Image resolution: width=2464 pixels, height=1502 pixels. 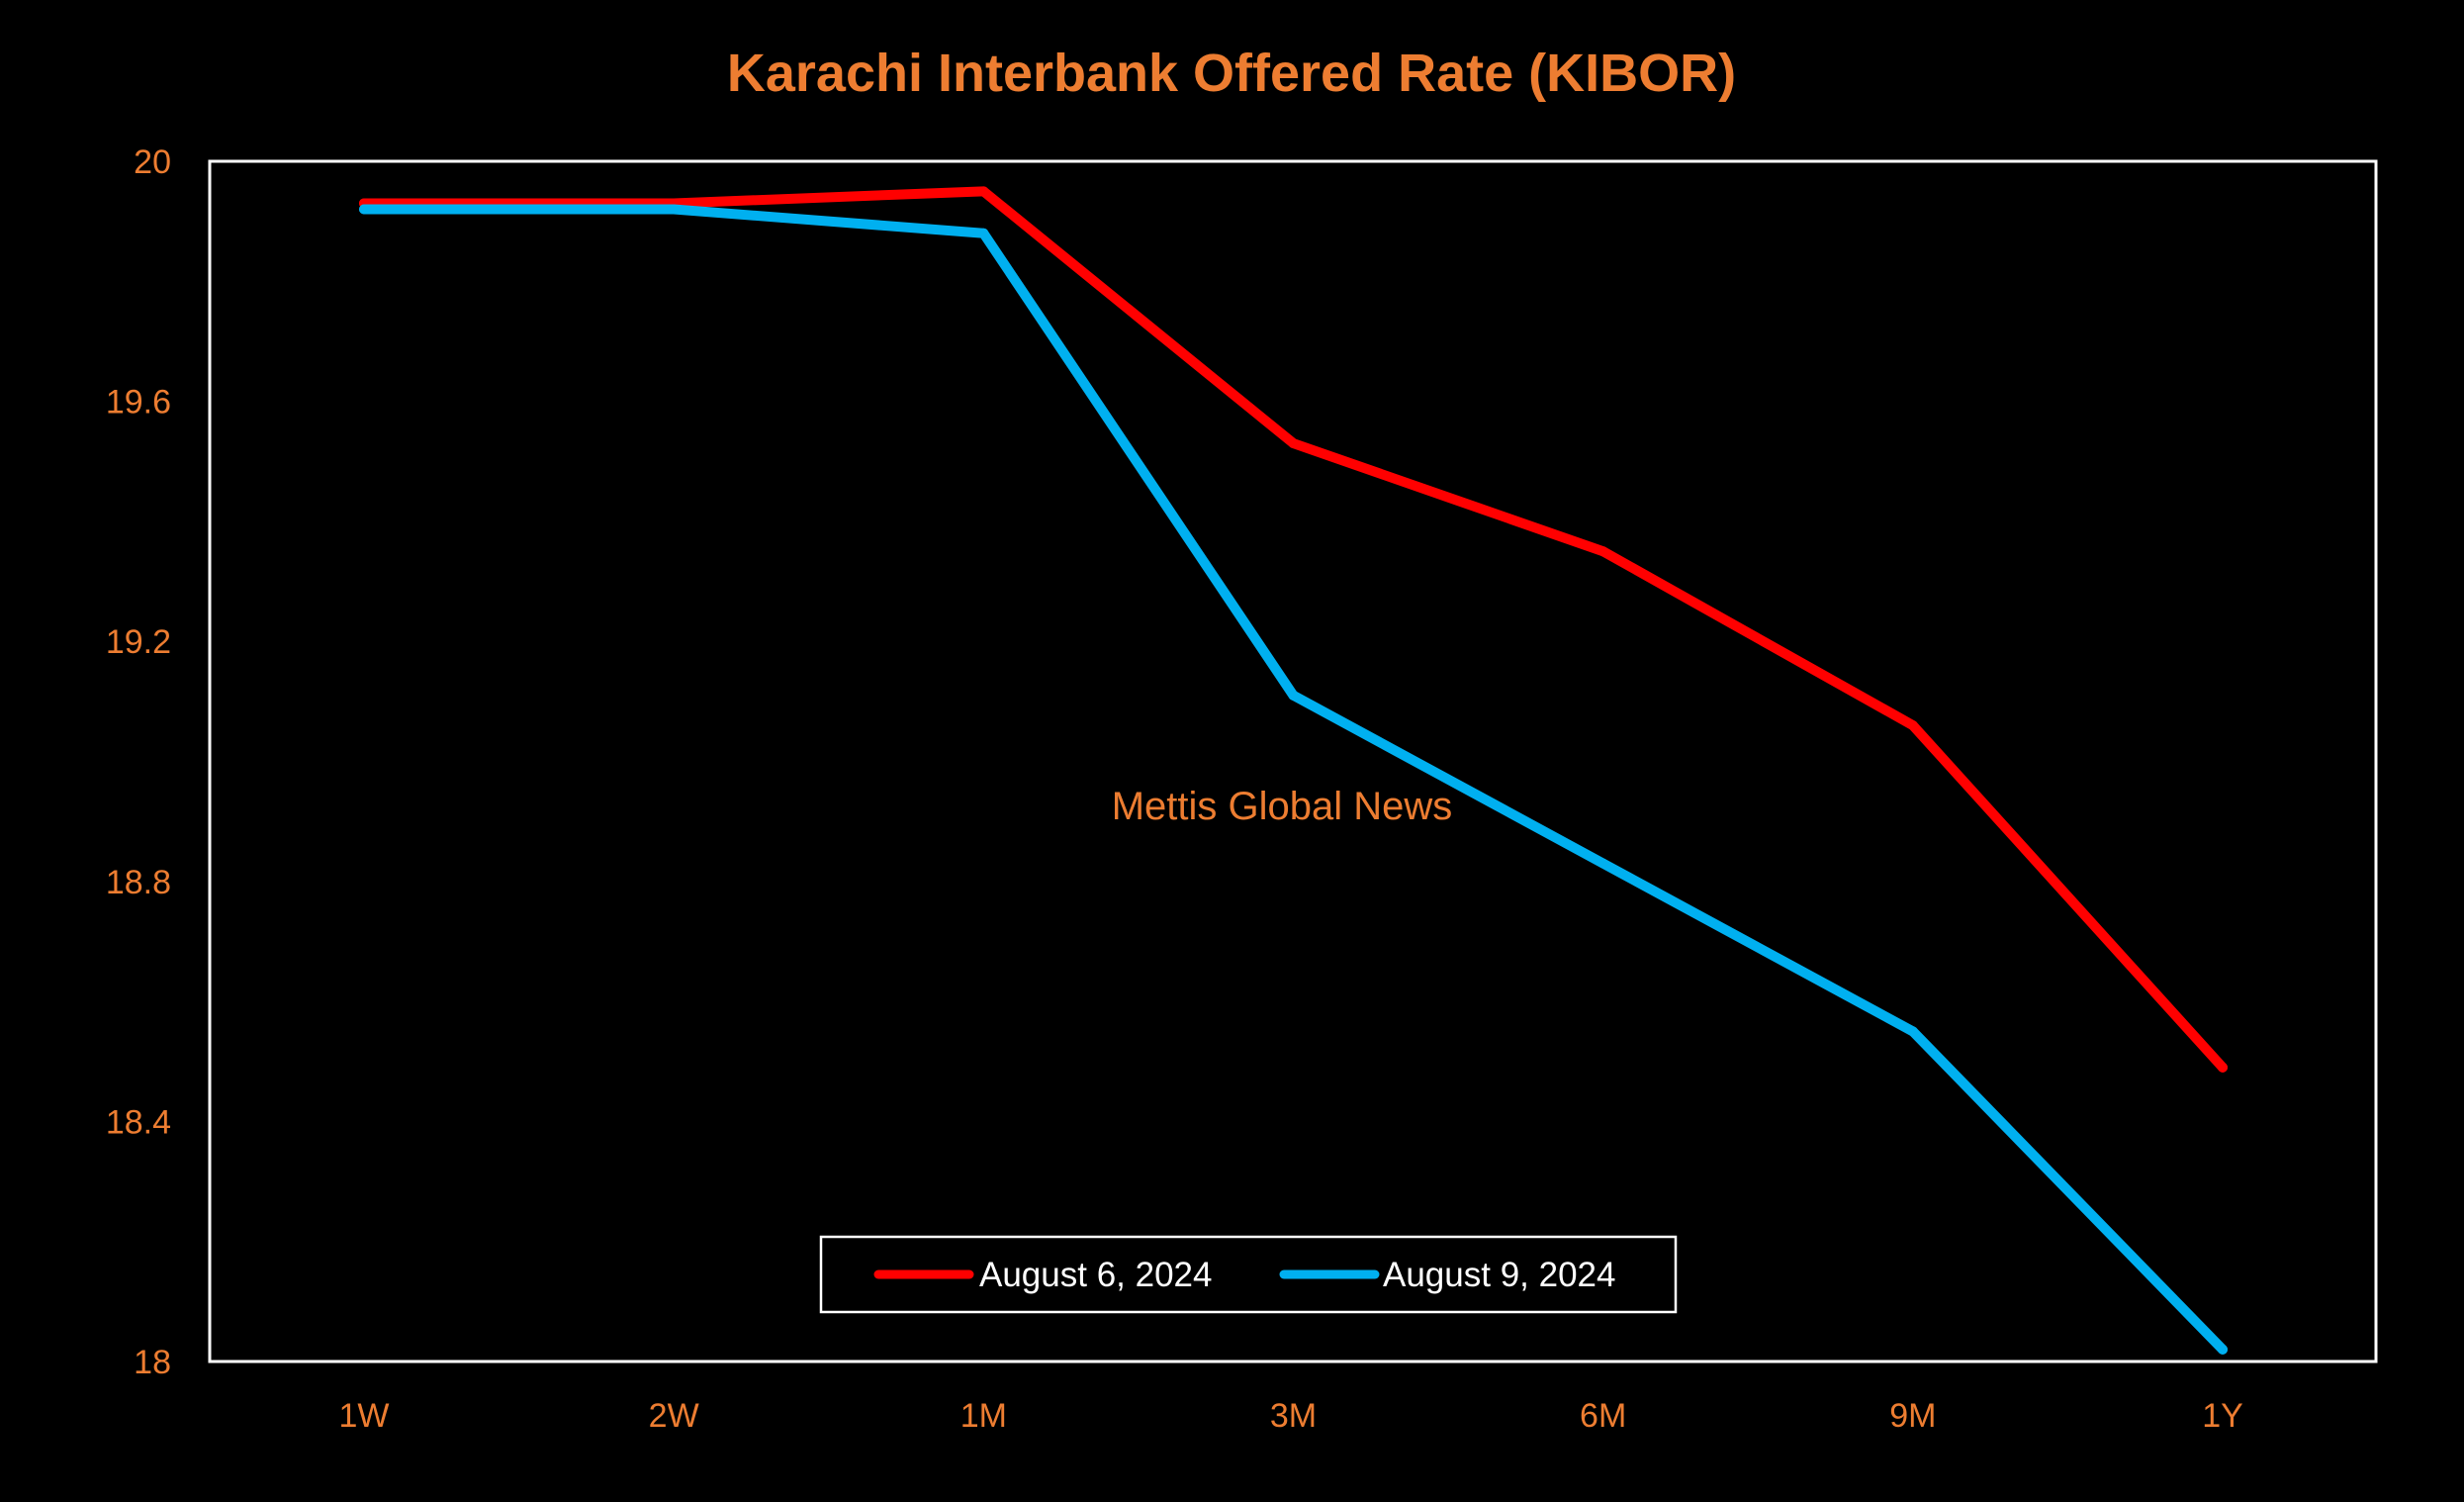 What do you see at coordinates (983, 1416) in the screenshot?
I see `x-tick-label: 1M` at bounding box center [983, 1416].